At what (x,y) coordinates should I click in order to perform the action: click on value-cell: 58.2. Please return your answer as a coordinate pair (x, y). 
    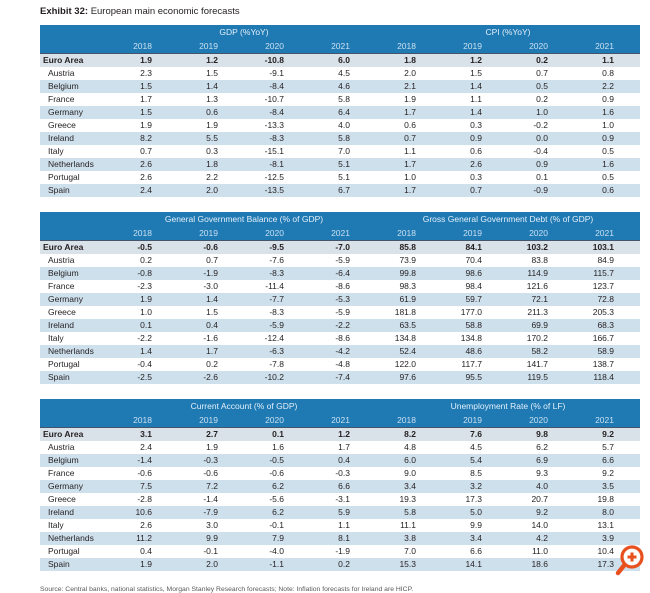
    Looking at the image, I should click on (539, 351).